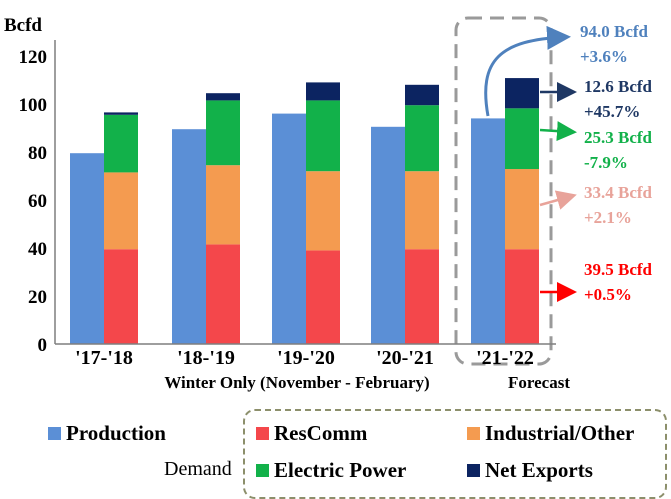 This screenshot has width=671, height=499. Describe the element at coordinates (473, 470) in the screenshot. I see `legend-swatch-net-exports` at that location.